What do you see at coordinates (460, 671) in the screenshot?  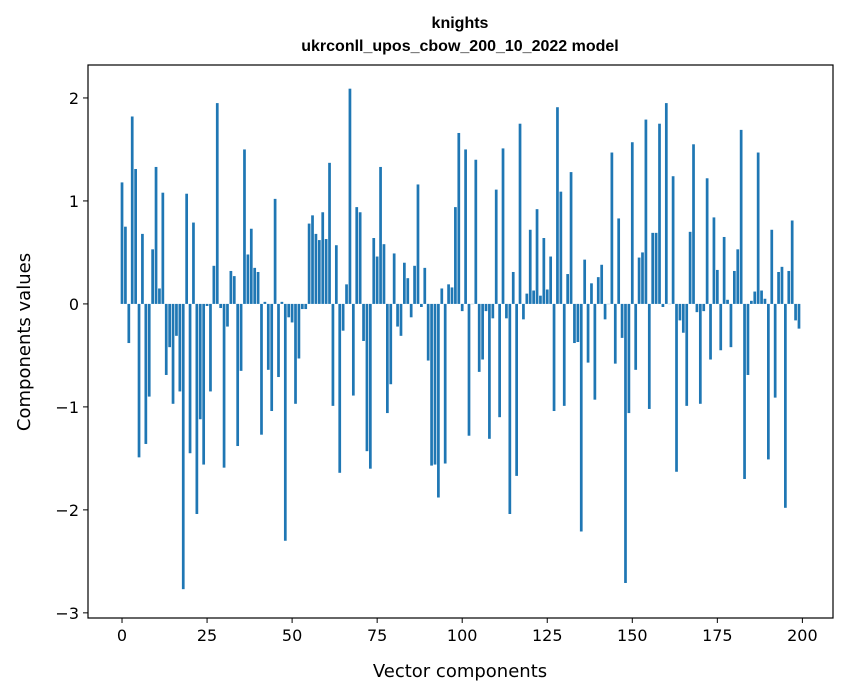 I see `x-axis-label: Vector components` at bounding box center [460, 671].